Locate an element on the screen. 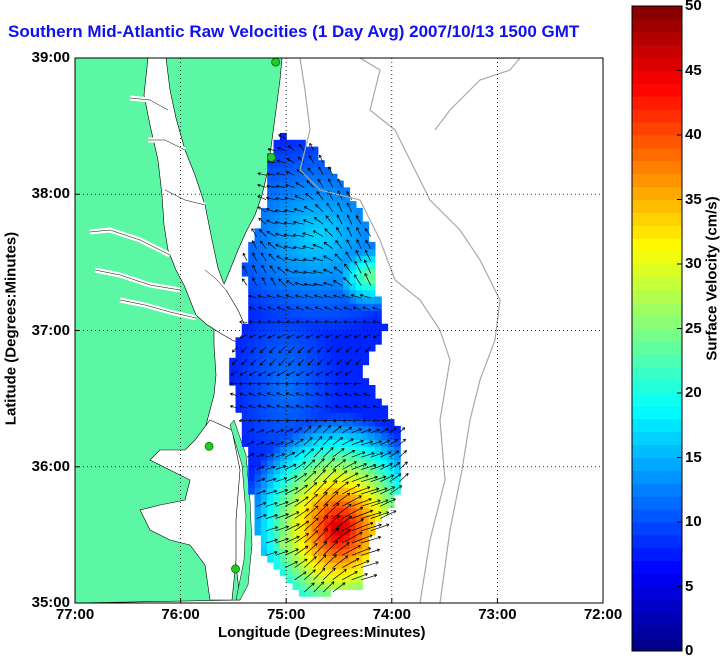  tick-label: 0 is located at coordinates (689, 650).